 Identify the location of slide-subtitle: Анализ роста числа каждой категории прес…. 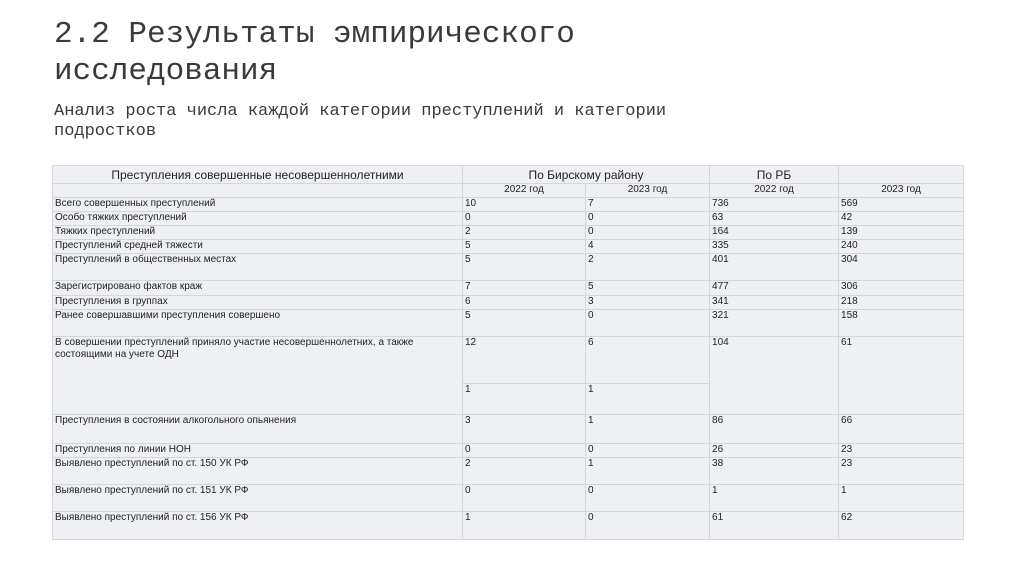
(360, 121).